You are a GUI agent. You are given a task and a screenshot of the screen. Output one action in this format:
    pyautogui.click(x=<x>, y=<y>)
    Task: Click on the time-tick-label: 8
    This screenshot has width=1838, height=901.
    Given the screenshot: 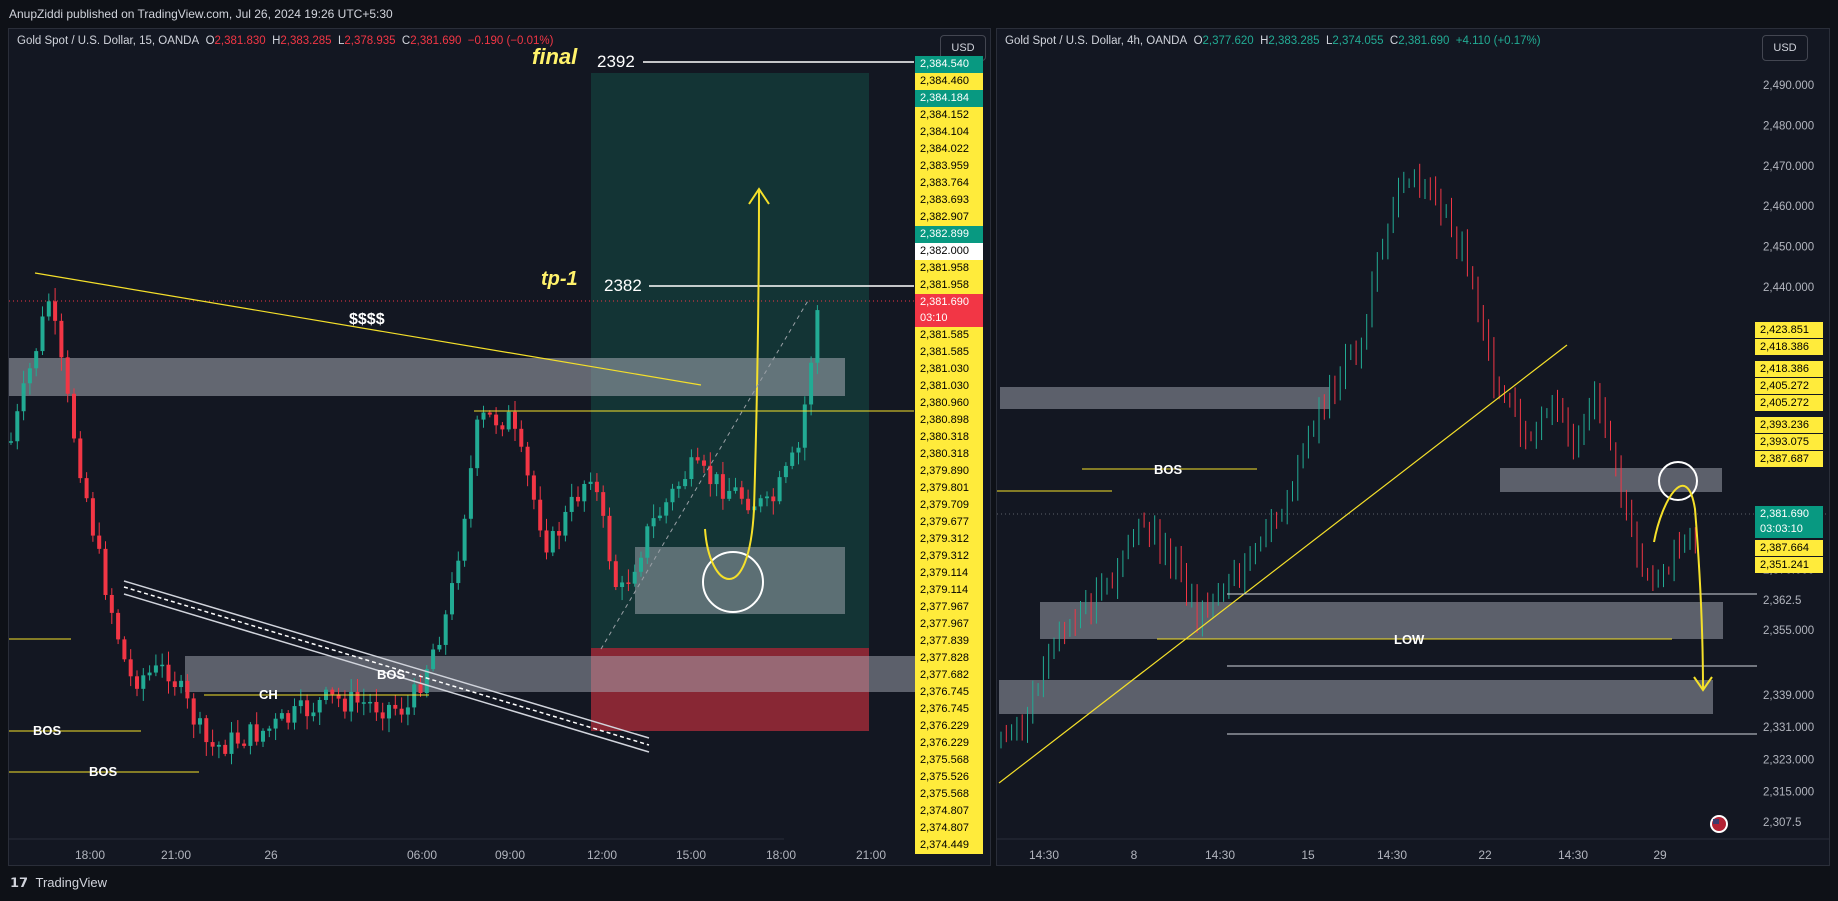 What is the action you would take?
    pyautogui.click(x=1134, y=855)
    